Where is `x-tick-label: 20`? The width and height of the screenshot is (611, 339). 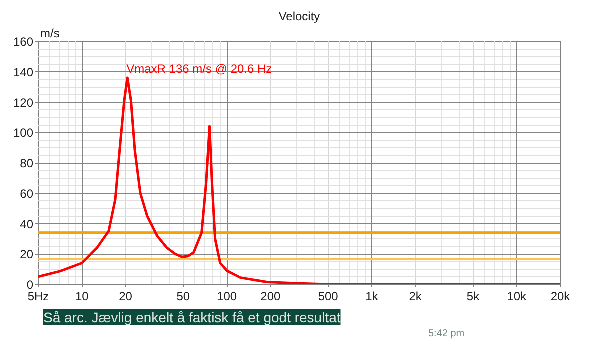
x-tick-label: 20 is located at coordinates (126, 297).